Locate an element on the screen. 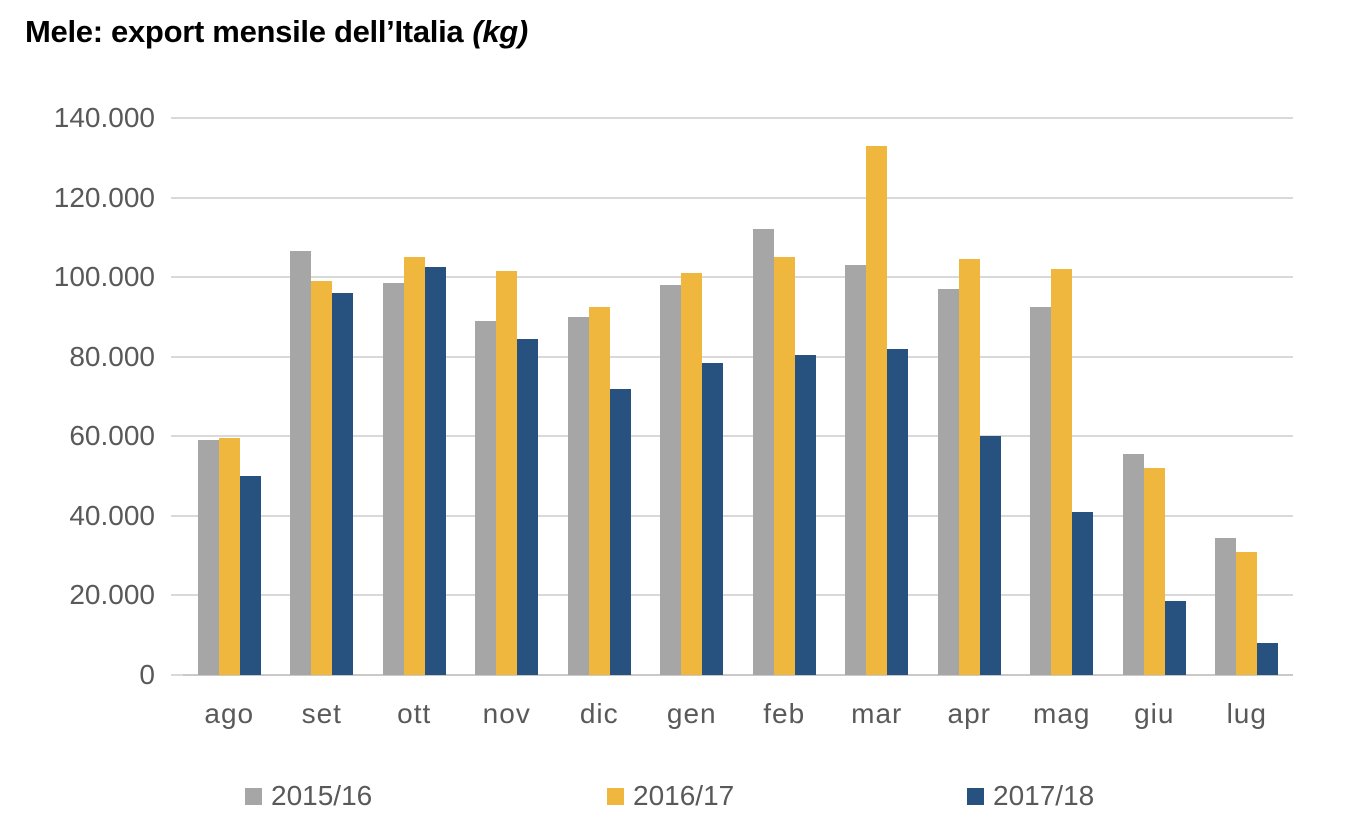 This screenshot has height=838, width=1360. y-axis-label: 20.000 is located at coordinates (112, 595).